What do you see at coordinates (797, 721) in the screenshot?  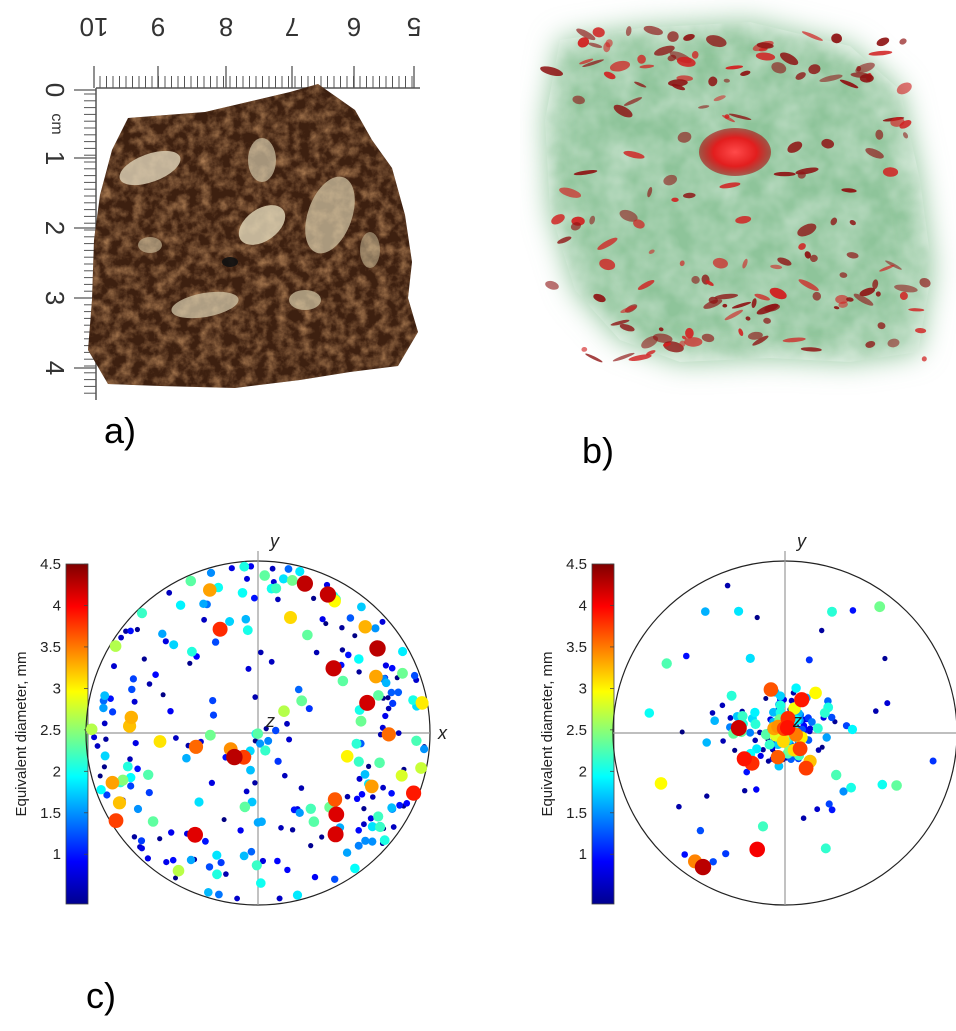 I see `axis-label-z: z` at bounding box center [797, 721].